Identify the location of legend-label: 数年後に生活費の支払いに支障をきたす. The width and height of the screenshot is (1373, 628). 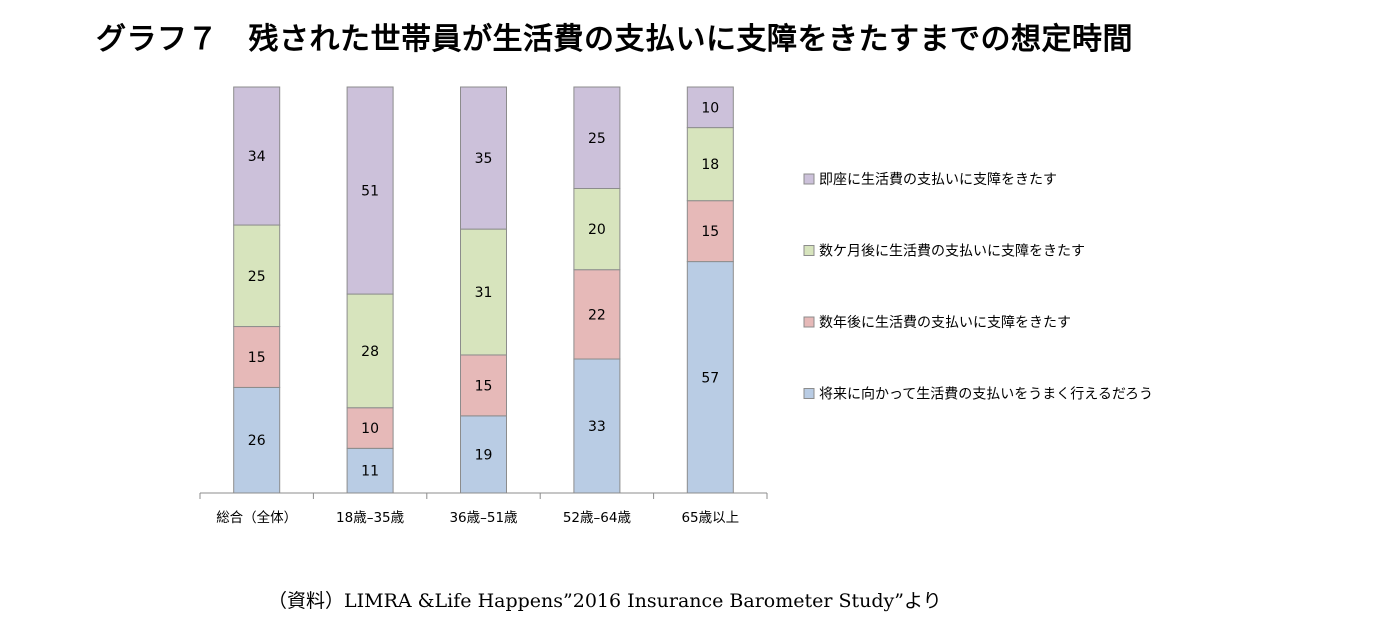
(945, 323).